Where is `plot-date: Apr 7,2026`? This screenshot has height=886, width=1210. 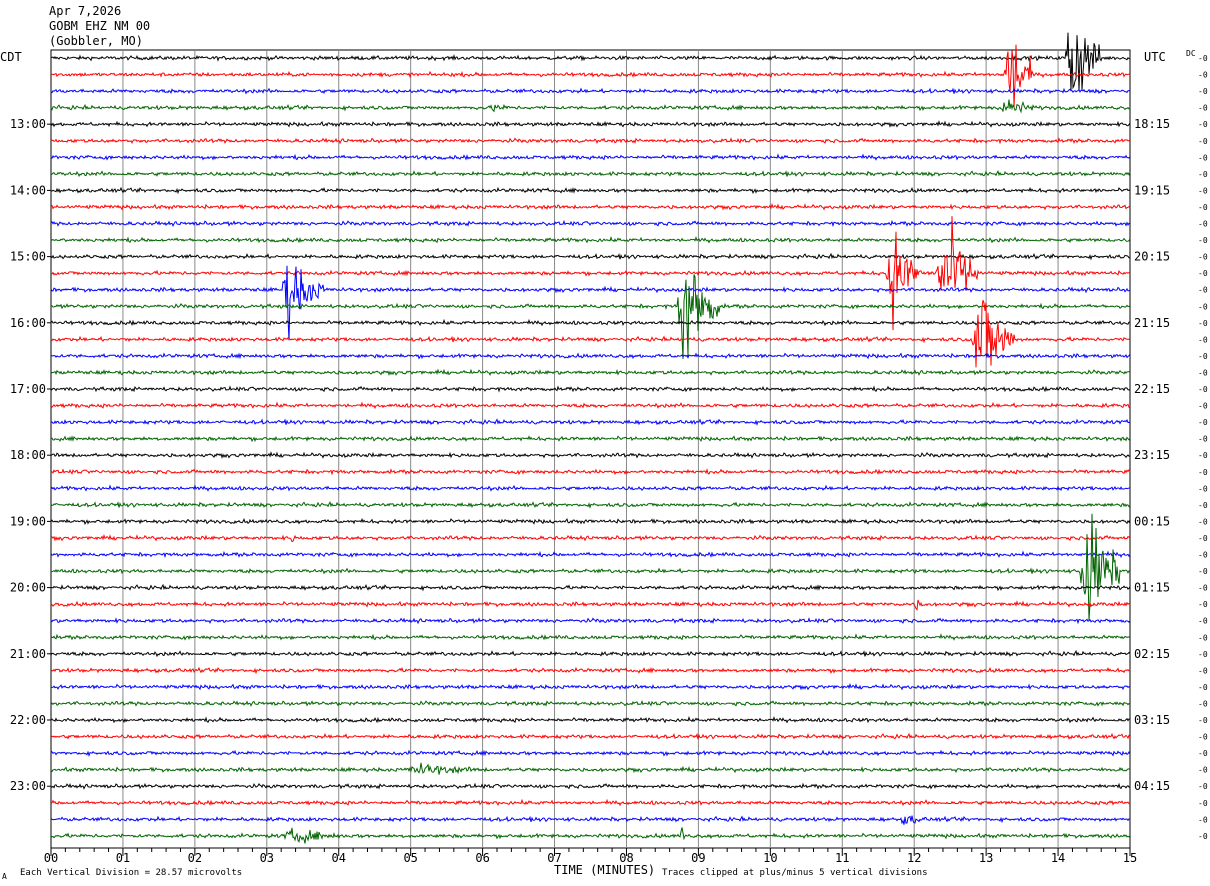
plot-date: Apr 7,2026 is located at coordinates (85, 11).